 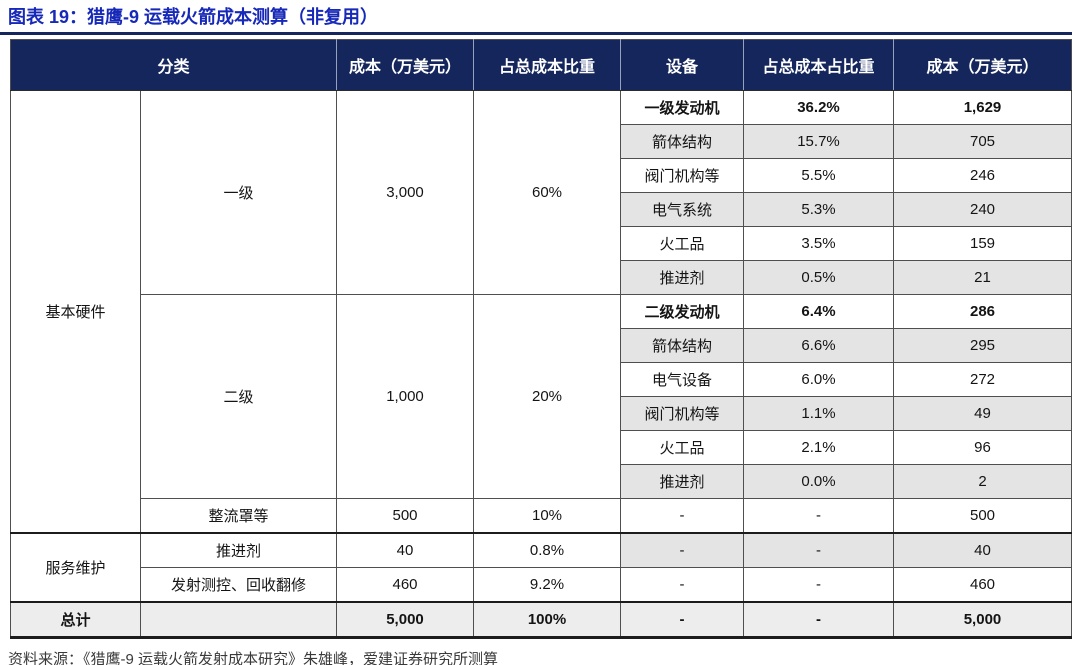 I want to click on table-row: 火工品 3.5% 159, so click(x=541, y=243).